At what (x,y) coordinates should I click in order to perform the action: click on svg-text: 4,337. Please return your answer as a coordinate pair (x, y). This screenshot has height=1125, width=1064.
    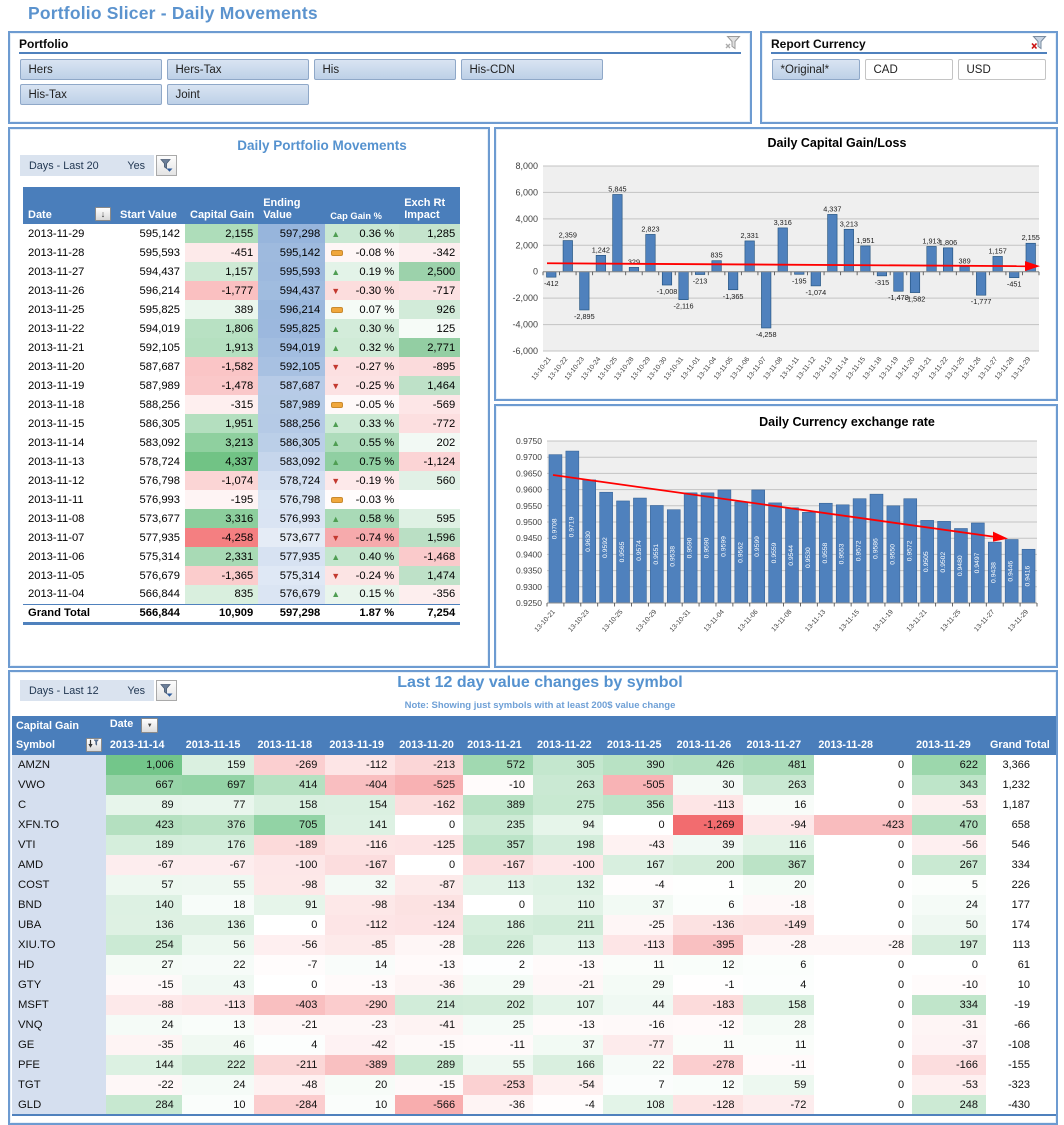
    Looking at the image, I should click on (832, 208).